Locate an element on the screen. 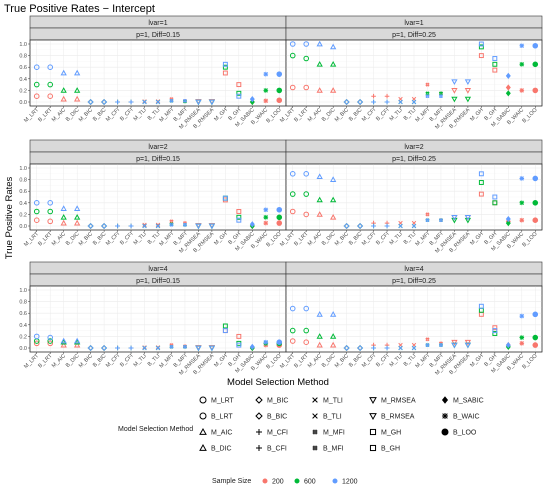  x-tick-label: M_CFI is located at coordinates (113, 361).